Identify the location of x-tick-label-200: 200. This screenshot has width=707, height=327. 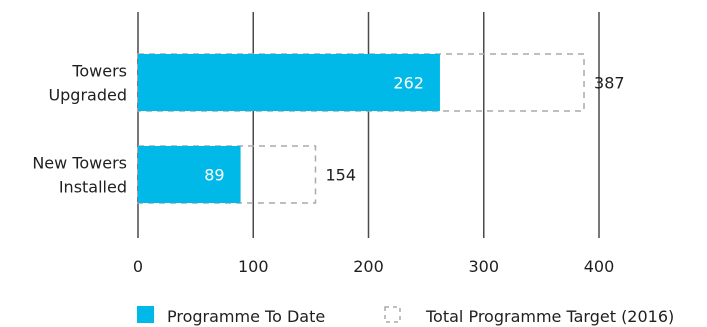
(368, 266).